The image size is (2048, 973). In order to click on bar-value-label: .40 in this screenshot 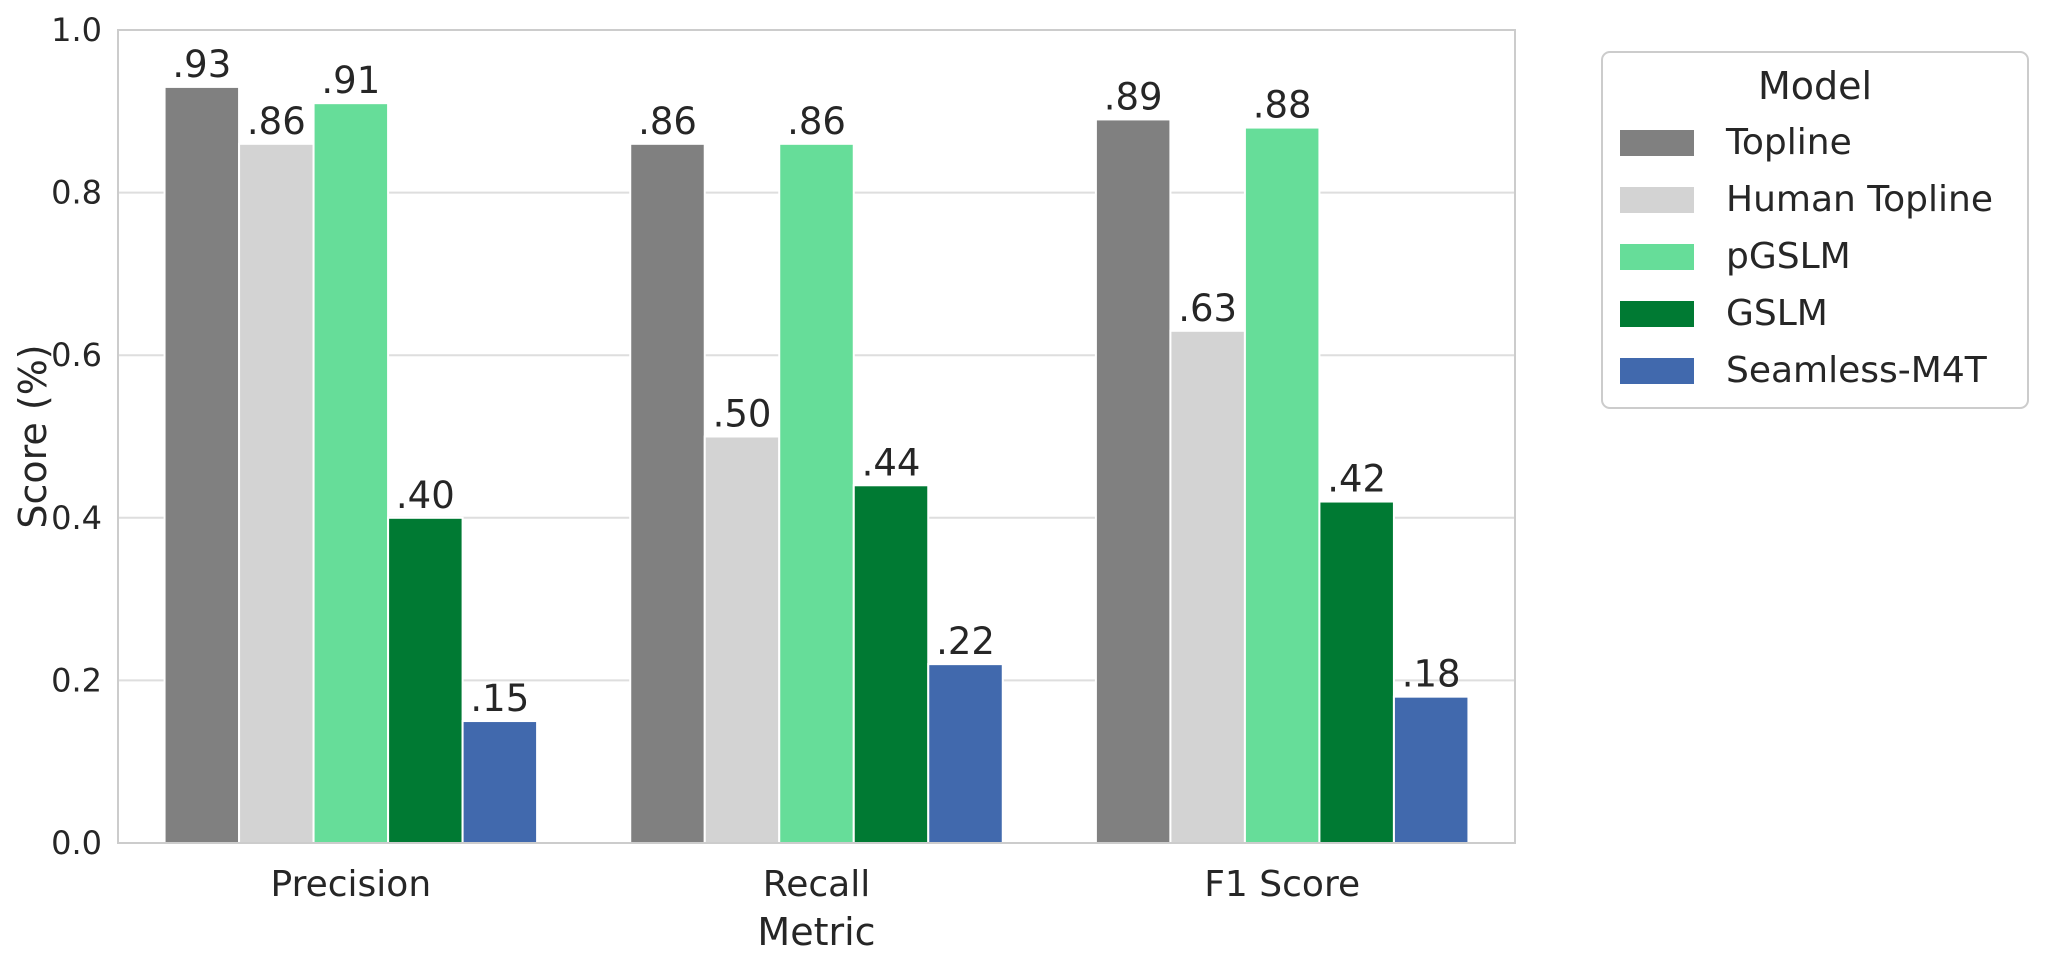, I will do `click(425, 495)`.